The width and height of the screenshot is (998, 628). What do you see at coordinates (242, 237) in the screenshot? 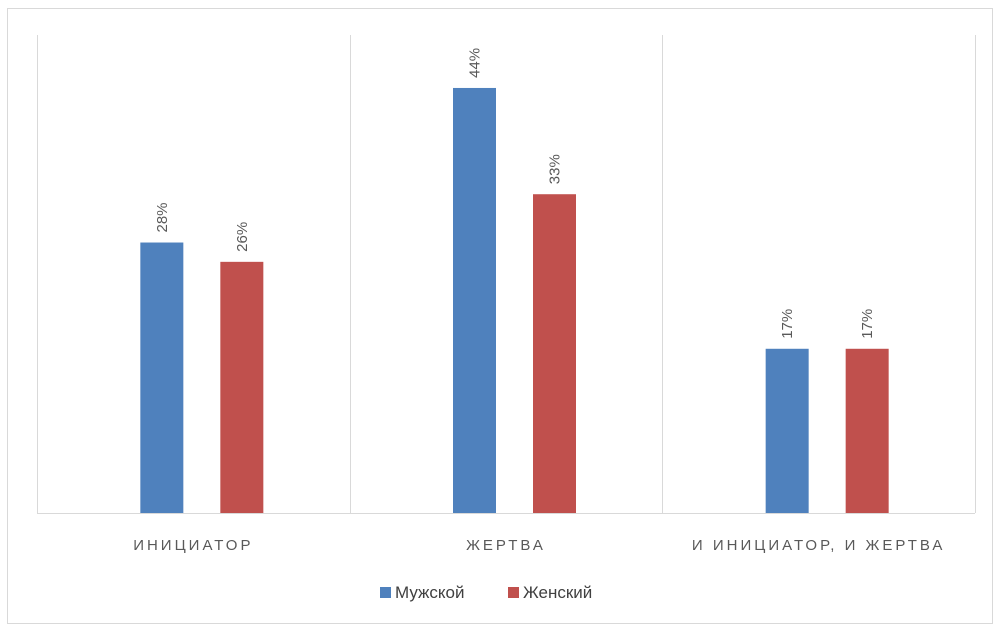
I see `data-label: 26%` at bounding box center [242, 237].